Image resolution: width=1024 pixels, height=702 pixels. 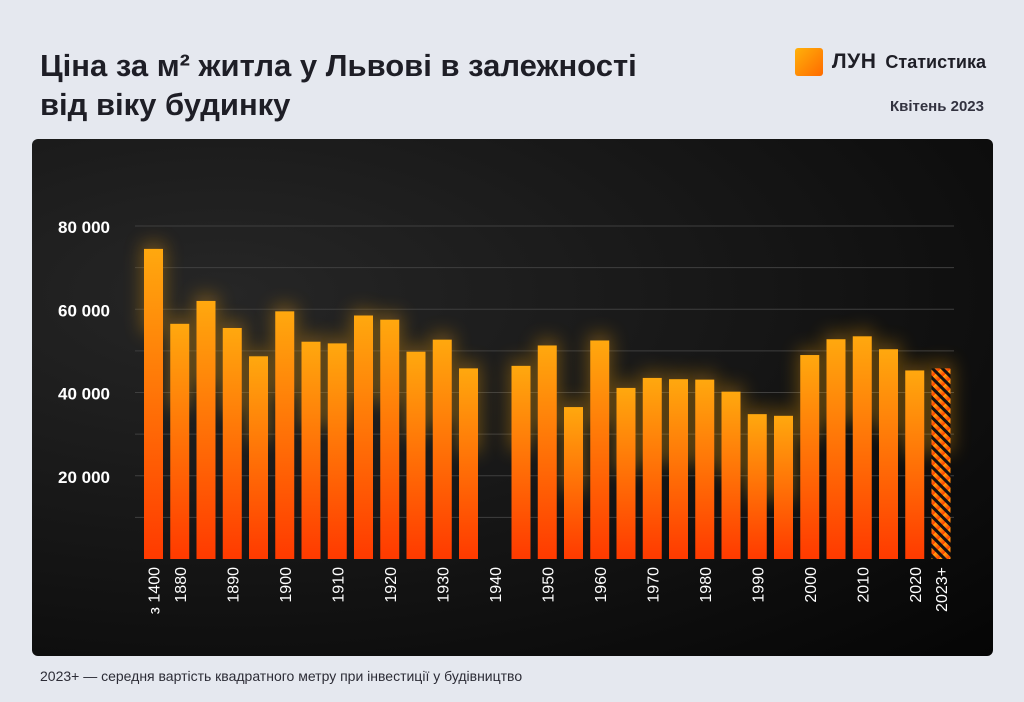 I want to click on x-tick-label: 1970, so click(x=653, y=585).